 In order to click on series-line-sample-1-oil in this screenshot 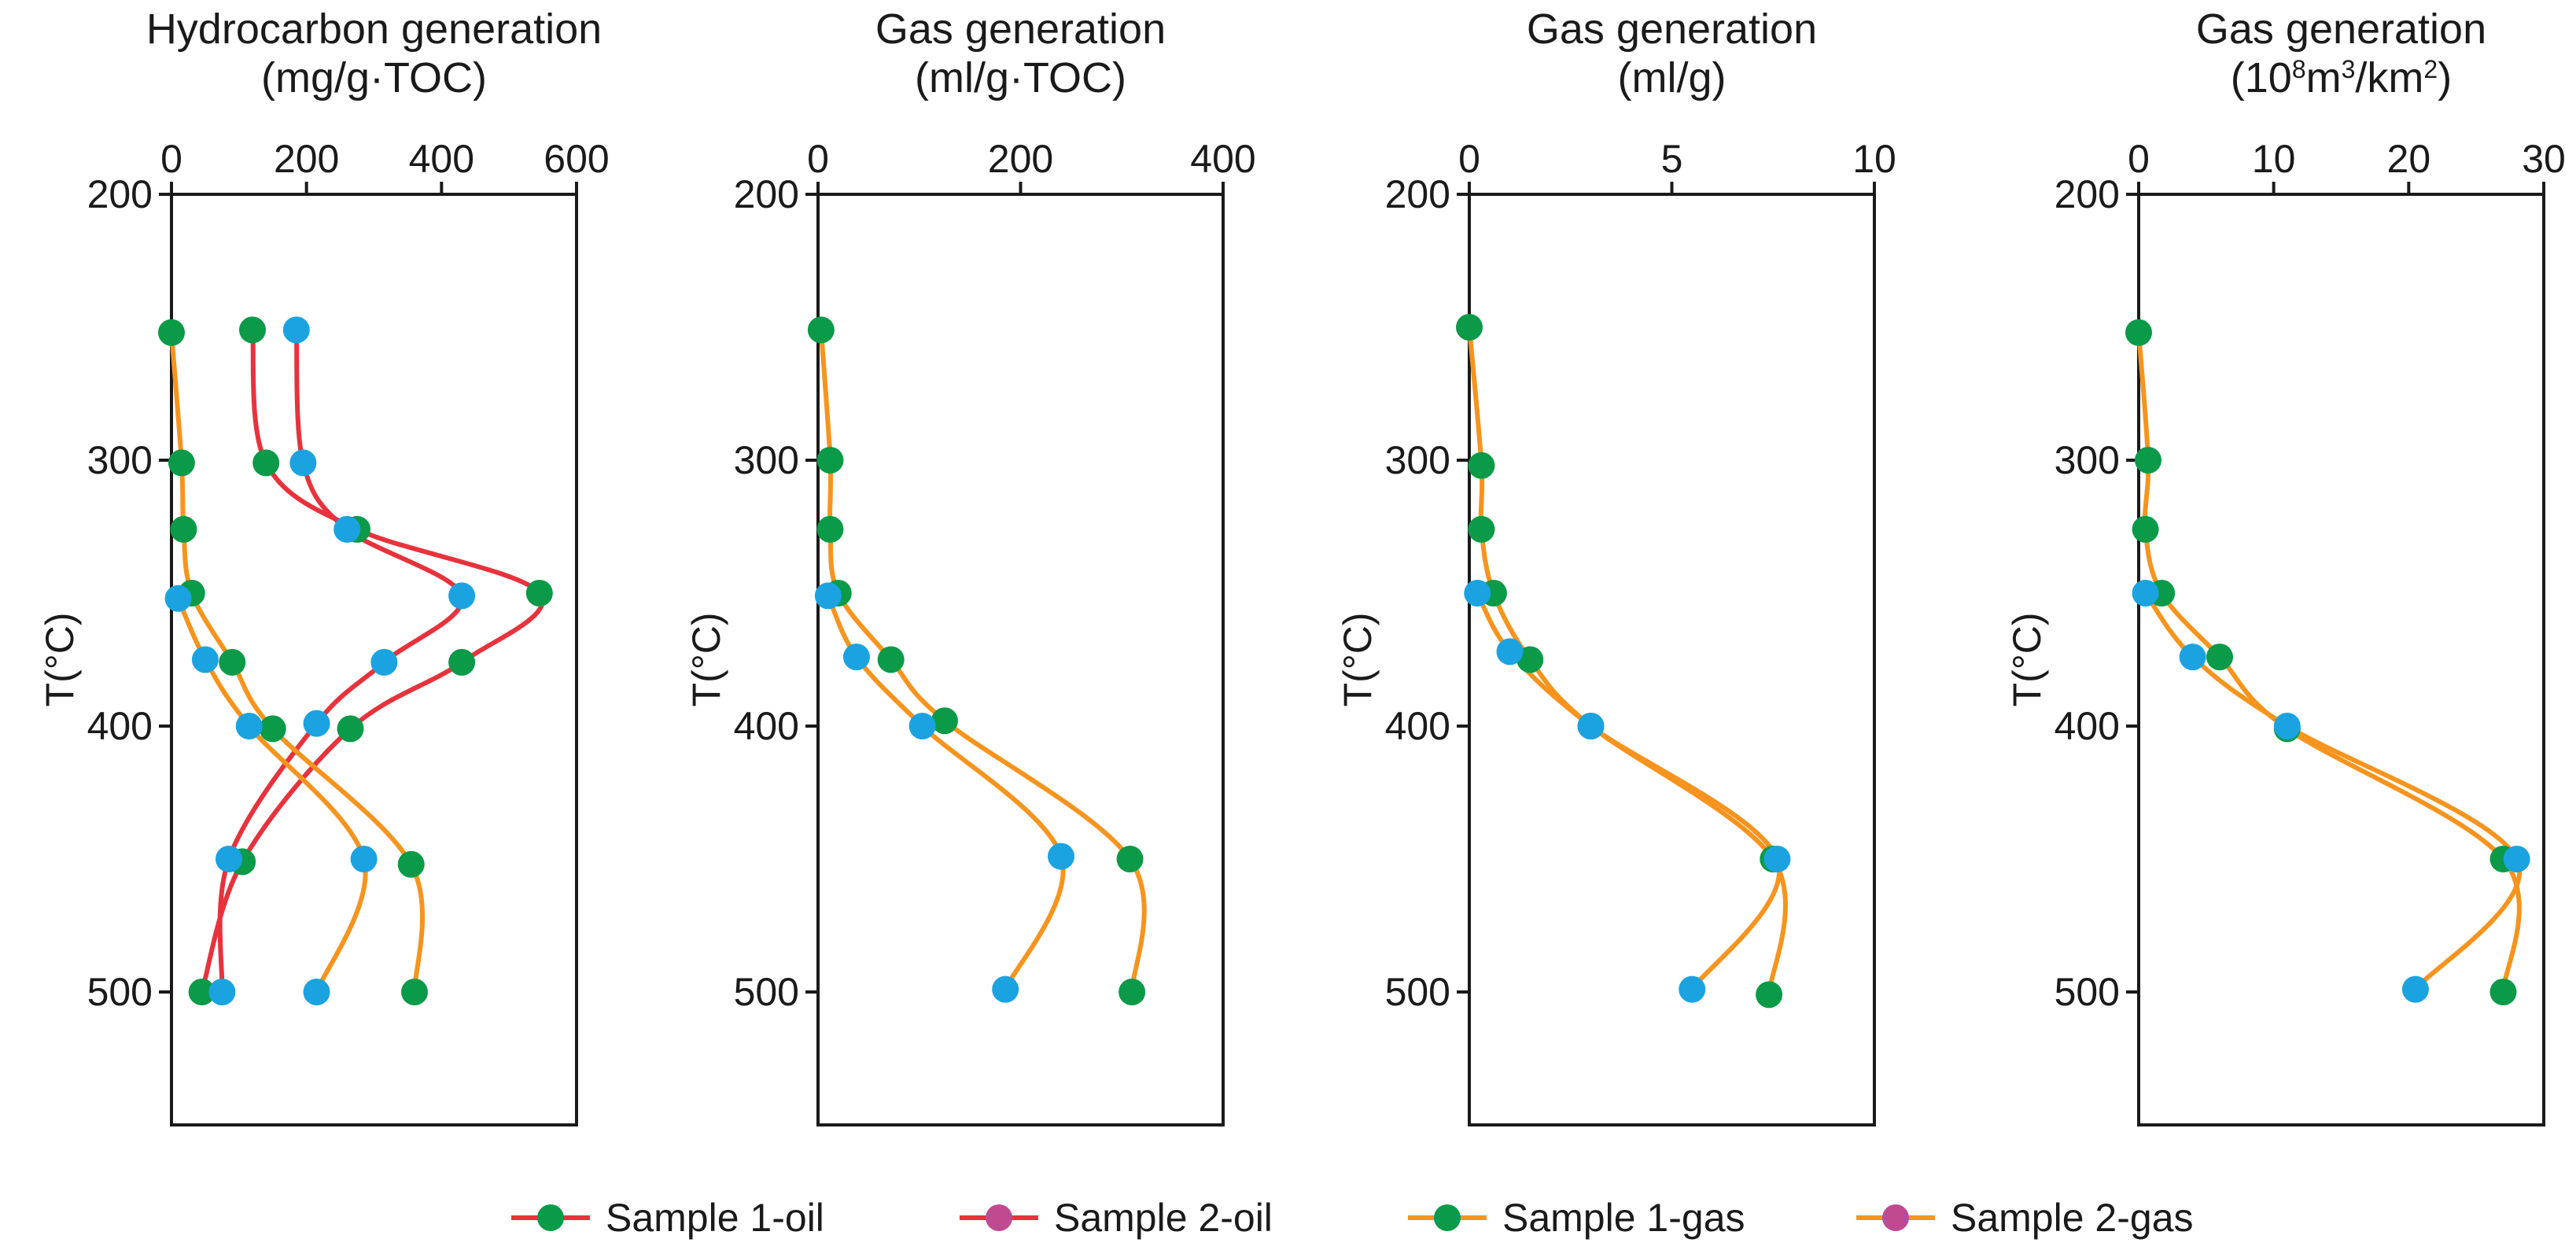, I will do `click(372, 660)`.